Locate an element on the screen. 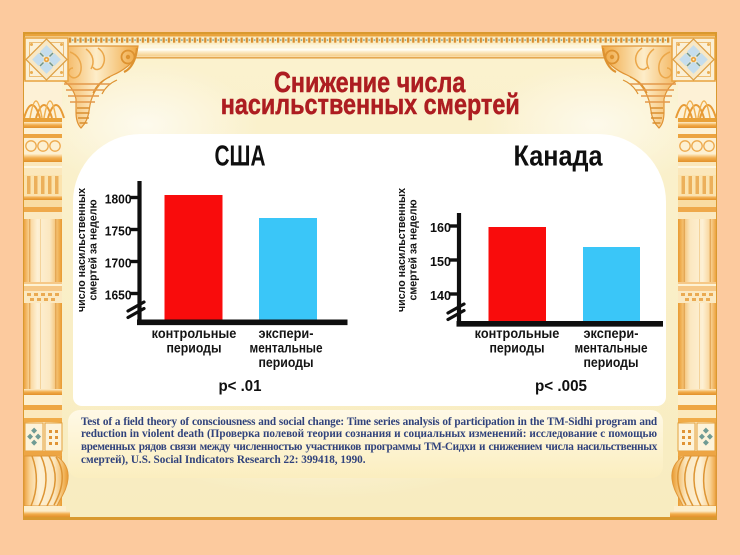 This screenshot has width=740, height=555. svg-text: Канада is located at coordinates (559, 157).